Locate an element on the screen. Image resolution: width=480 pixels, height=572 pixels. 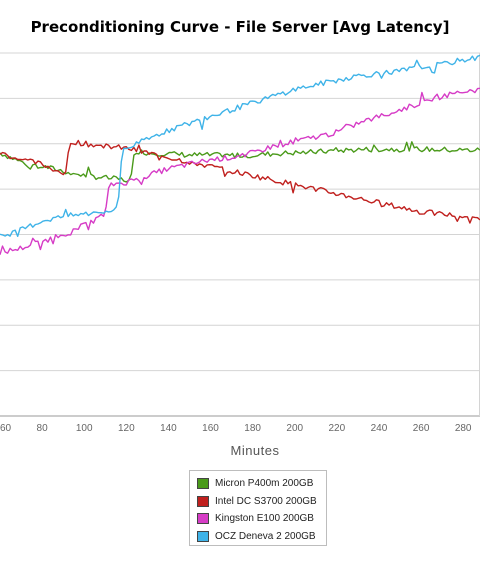
legend-item: Intel DC S3700 200GB is located at coordinates (261, 502).